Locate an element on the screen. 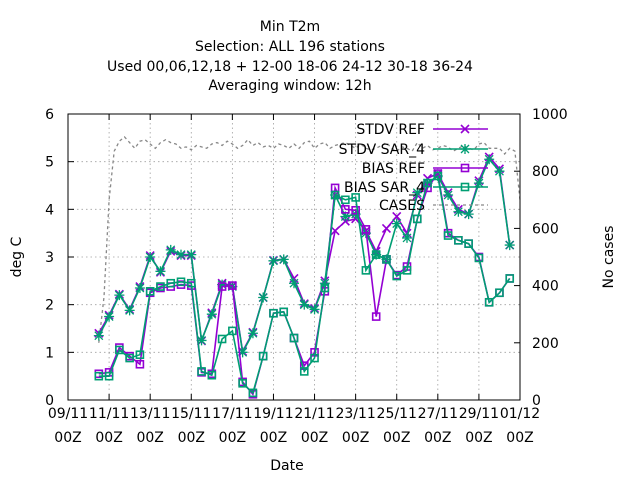 The image size is (640, 480). x-tick-label: 11/11 is located at coordinates (109, 414).